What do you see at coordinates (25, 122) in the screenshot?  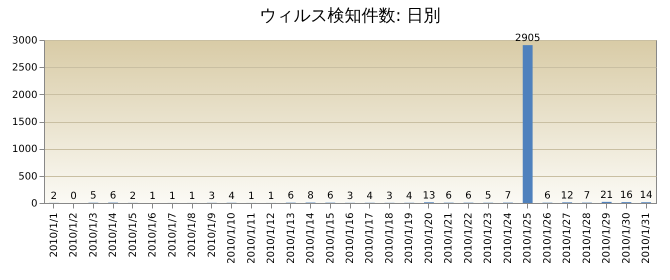 I see `y-tick-label: 1500` at bounding box center [25, 122].